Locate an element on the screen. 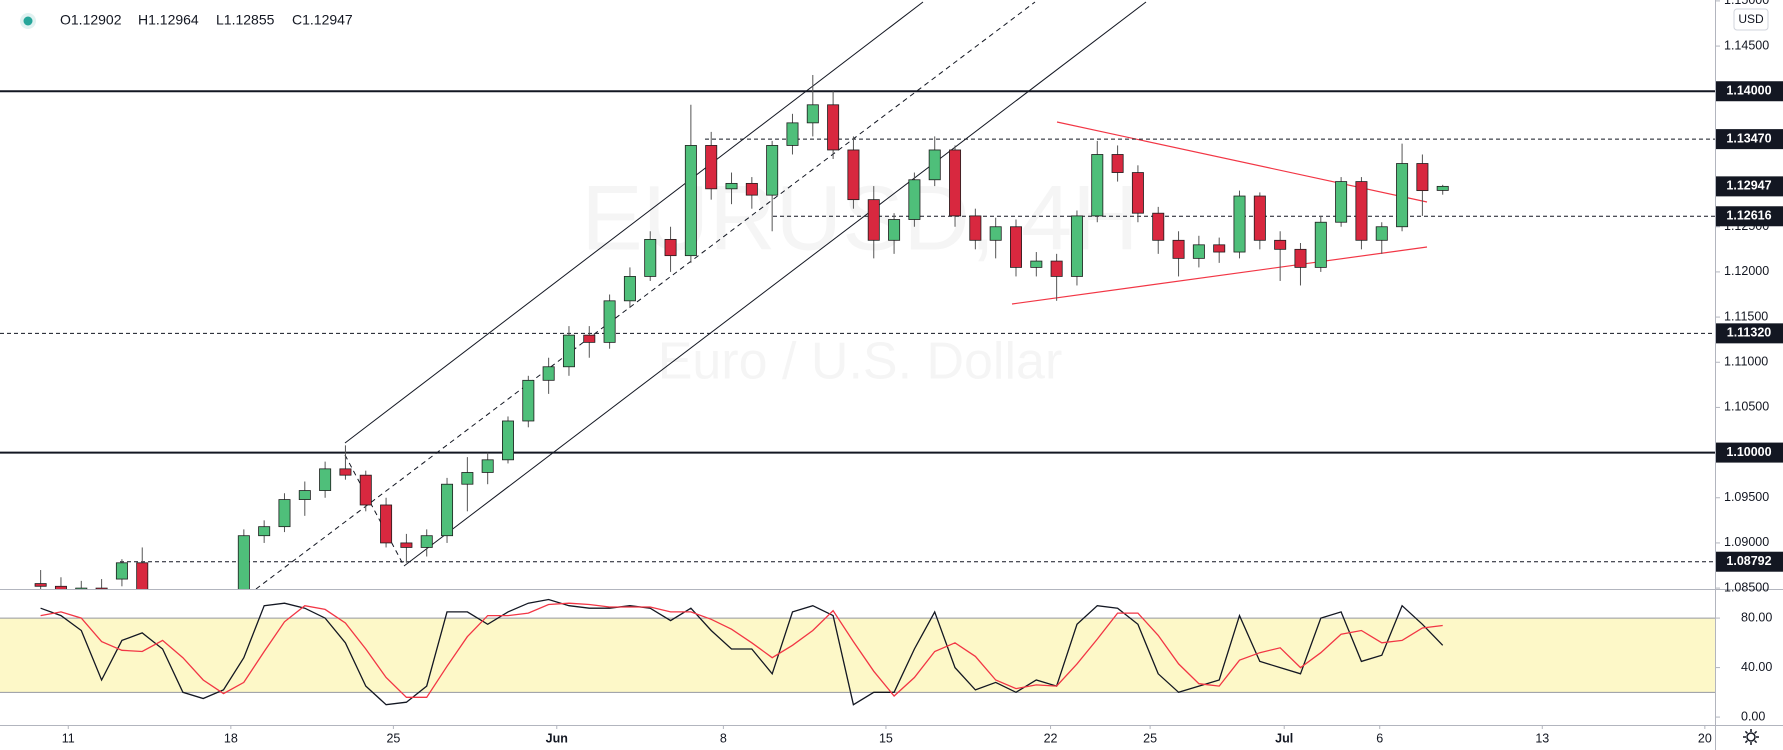 The width and height of the screenshot is (1783, 750). settings-icon is located at coordinates (1751, 737).